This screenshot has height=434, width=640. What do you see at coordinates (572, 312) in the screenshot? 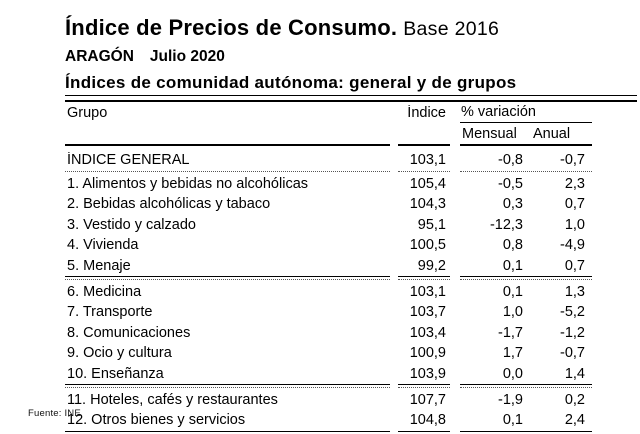
I see `row-anual-cell: -5,2` at bounding box center [572, 312].